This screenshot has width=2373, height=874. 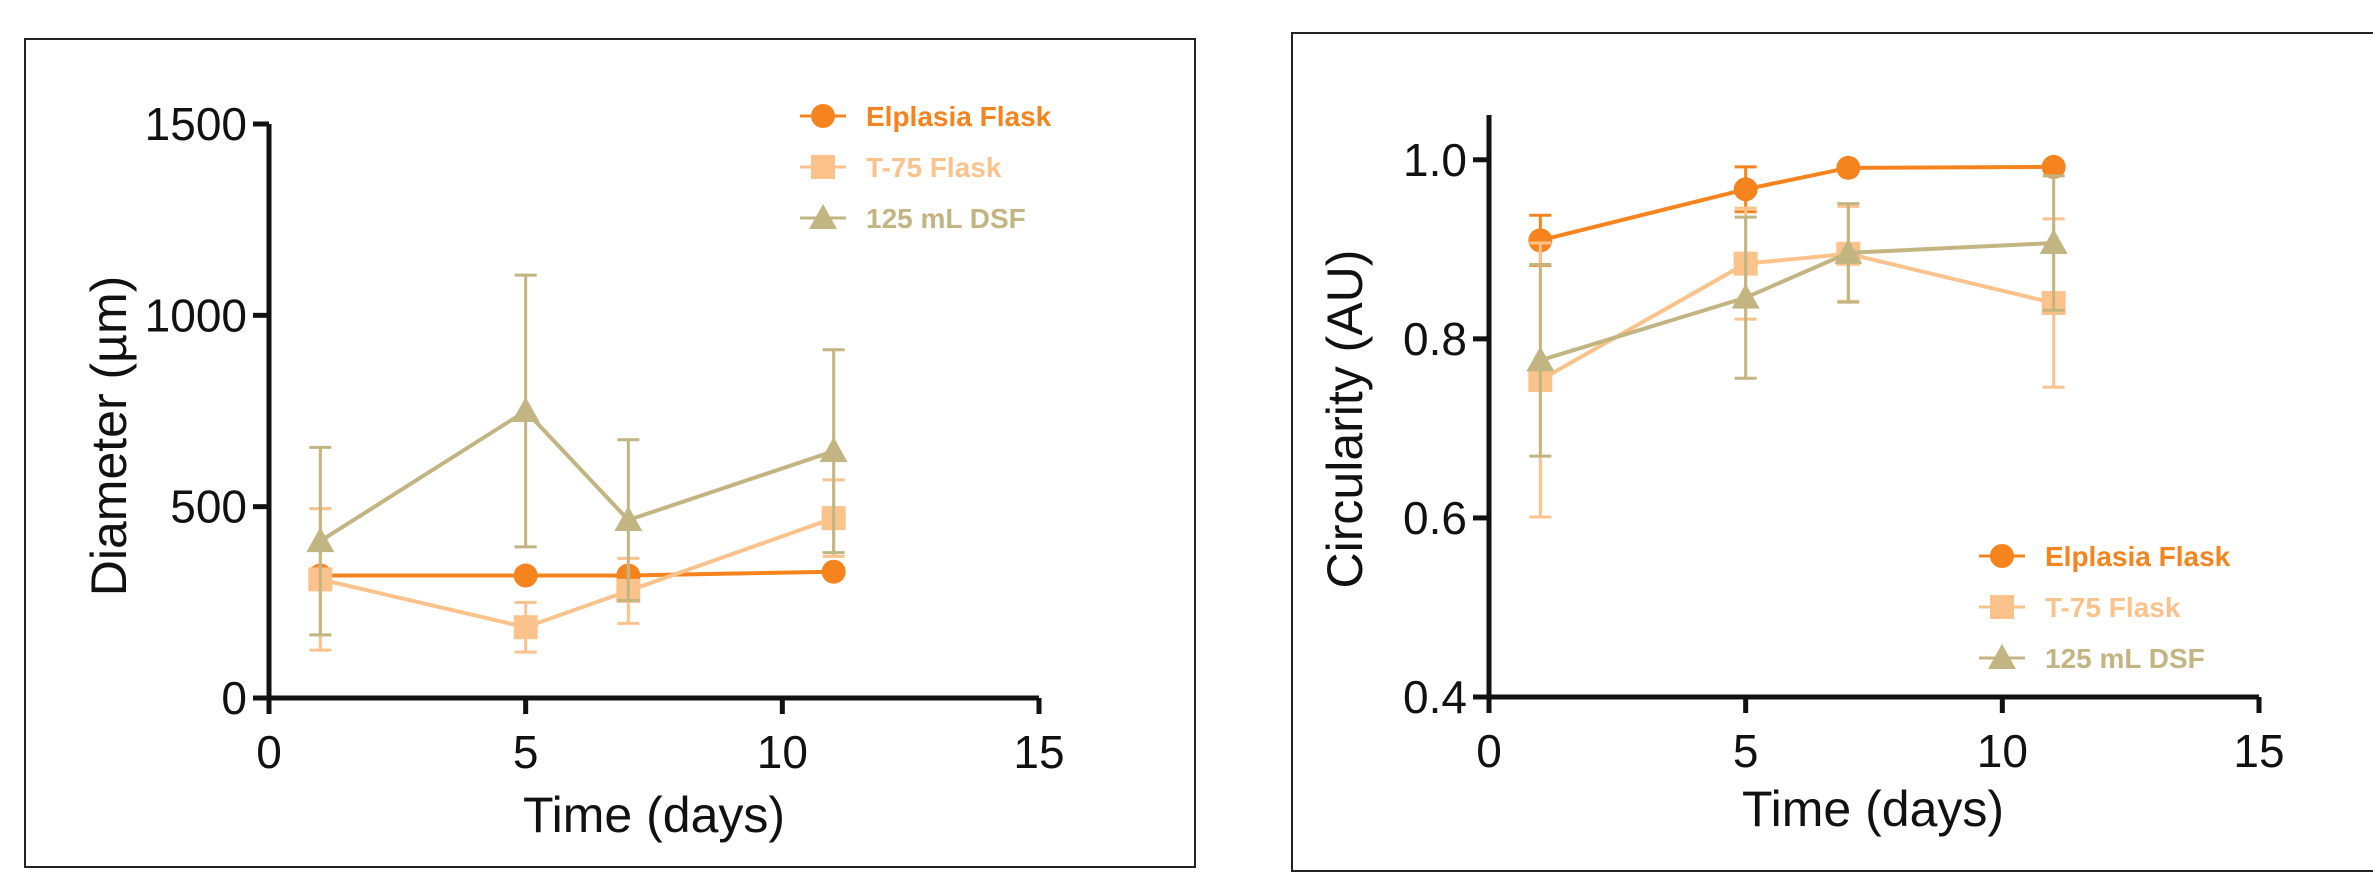 I want to click on y-tick-label: 0.8, so click(x=1435, y=339).